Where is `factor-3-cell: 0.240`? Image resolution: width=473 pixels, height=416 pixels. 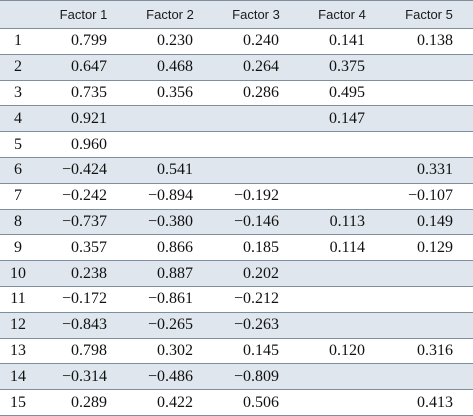
factor-3-cell: 0.240 is located at coordinates (256, 41).